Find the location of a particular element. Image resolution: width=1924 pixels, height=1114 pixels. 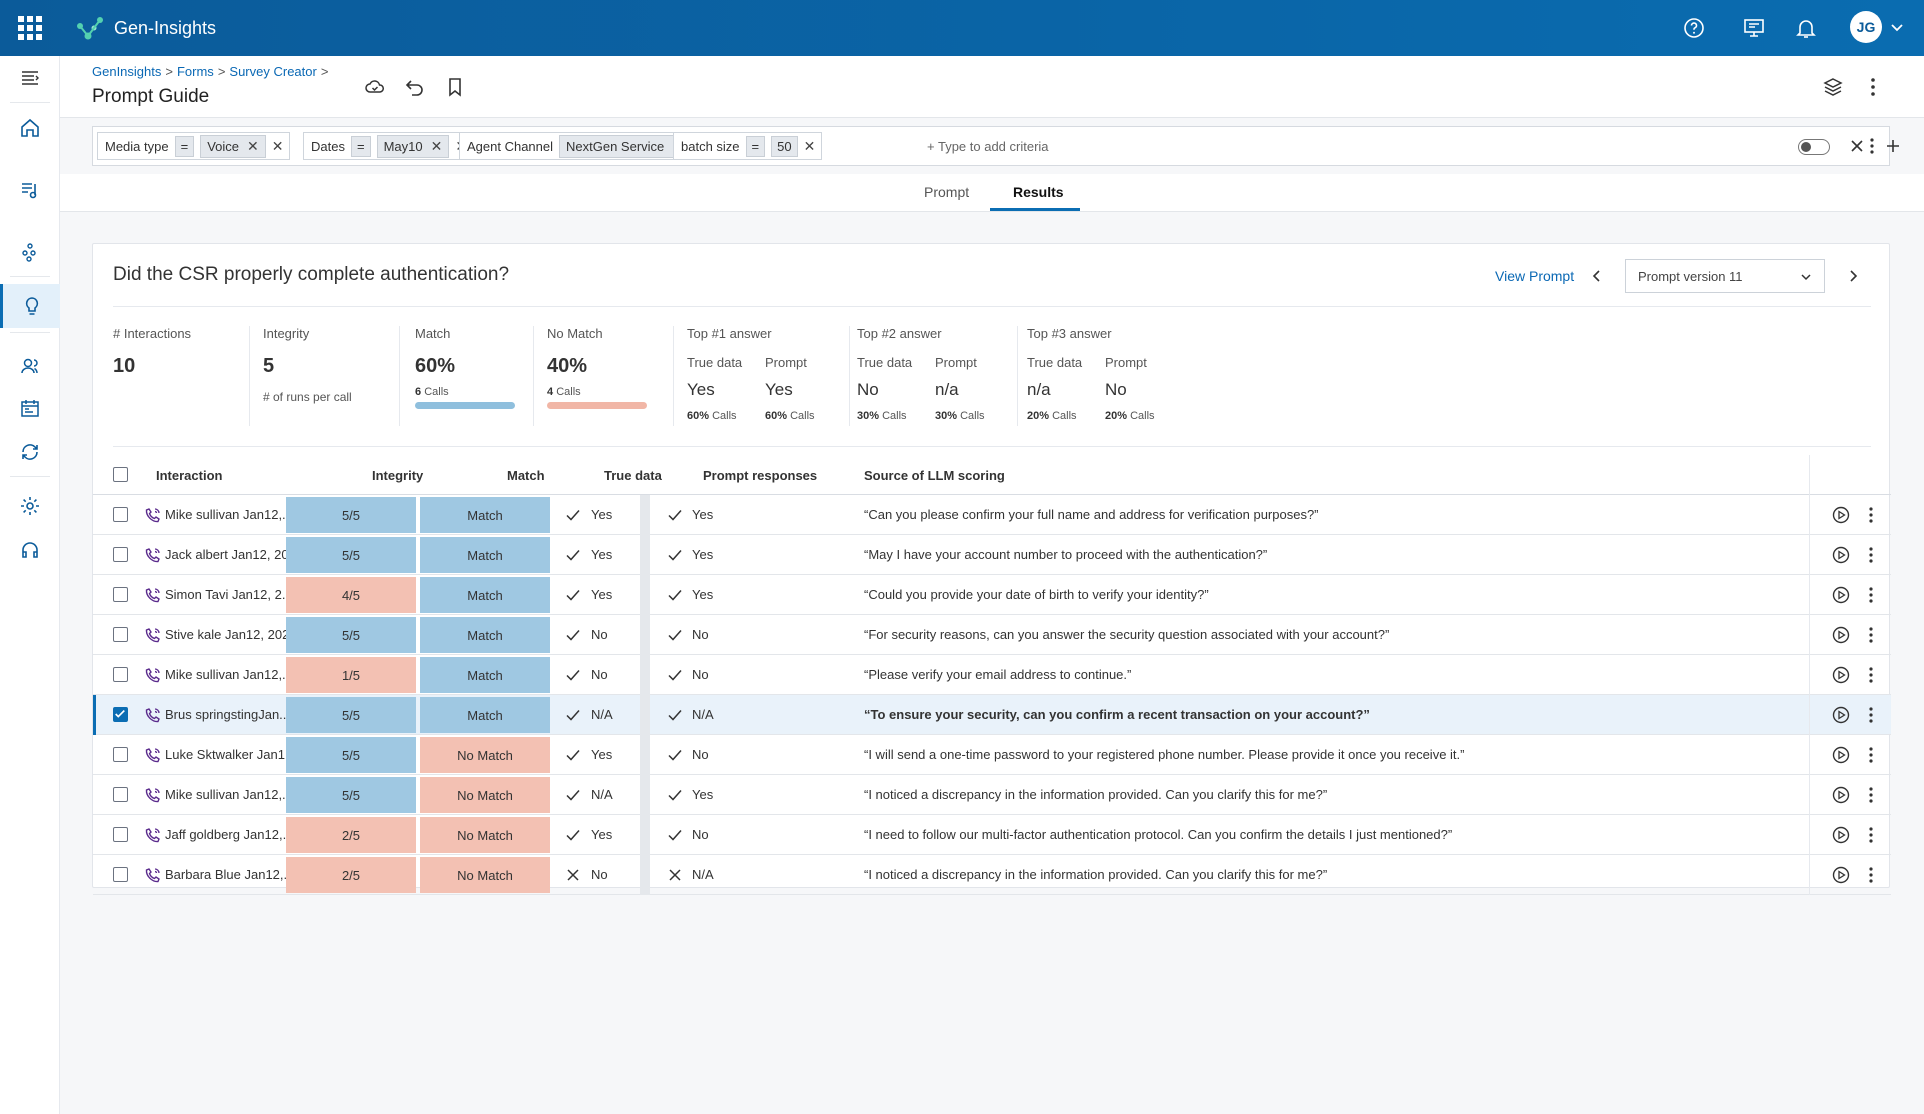

prompt-version-select: Prompt version 11 is located at coordinates (1725, 276).